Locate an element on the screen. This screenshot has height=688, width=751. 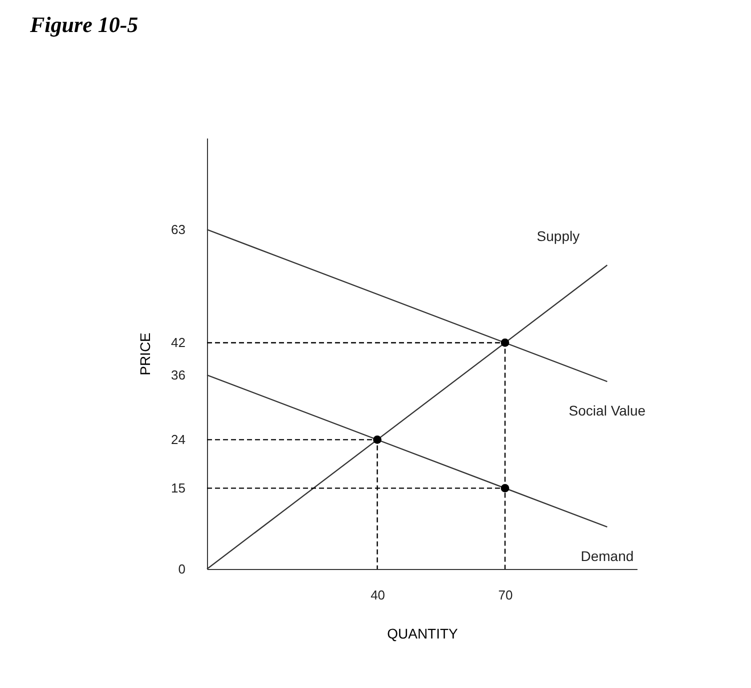
text: Demand is located at coordinates (607, 556).